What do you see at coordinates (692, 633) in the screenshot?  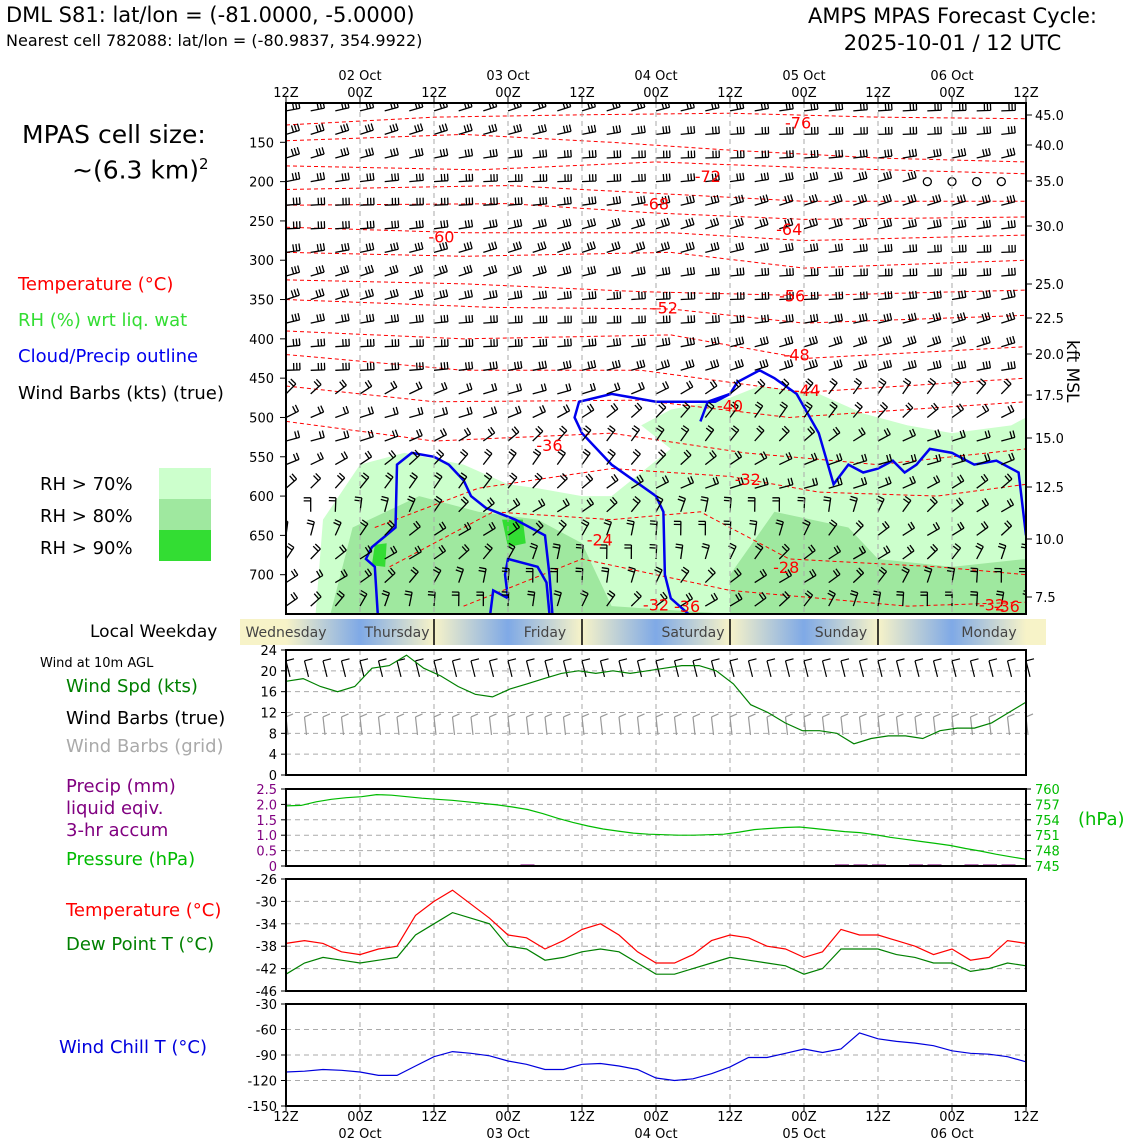 I see `weekday-saturday: Saturday` at bounding box center [692, 633].